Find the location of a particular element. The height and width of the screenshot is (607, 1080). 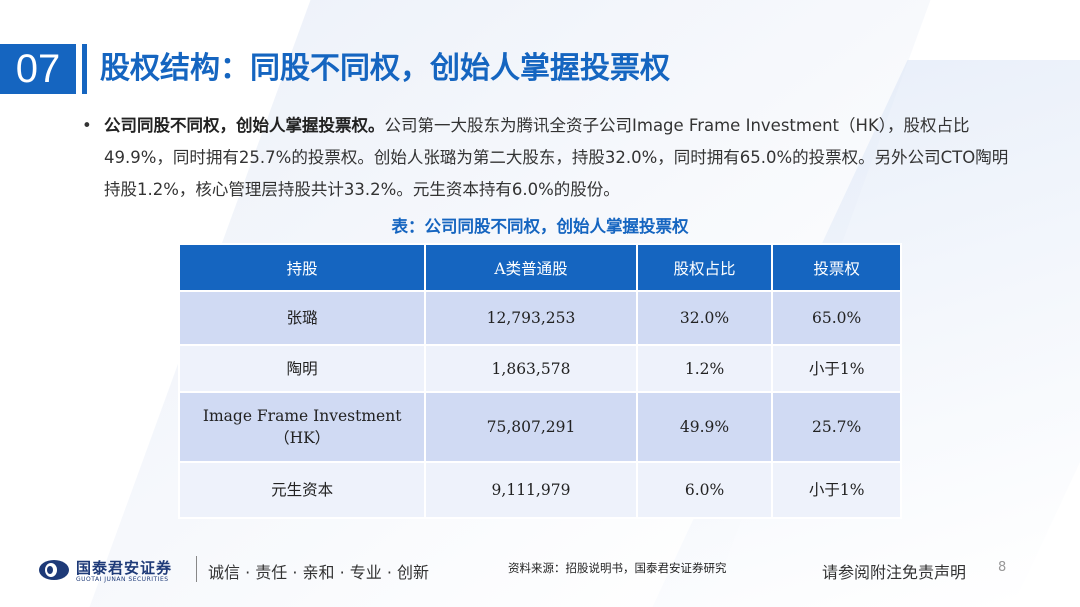

table-row: 陶明 1,863,578 1.2% 小于1% is located at coordinates (539, 368).